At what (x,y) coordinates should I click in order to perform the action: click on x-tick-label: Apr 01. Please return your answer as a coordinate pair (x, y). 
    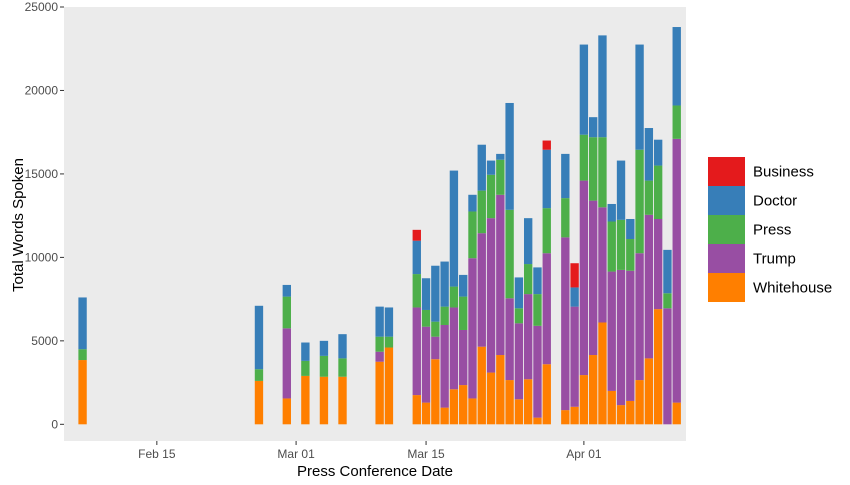
    Looking at the image, I should click on (584, 454).